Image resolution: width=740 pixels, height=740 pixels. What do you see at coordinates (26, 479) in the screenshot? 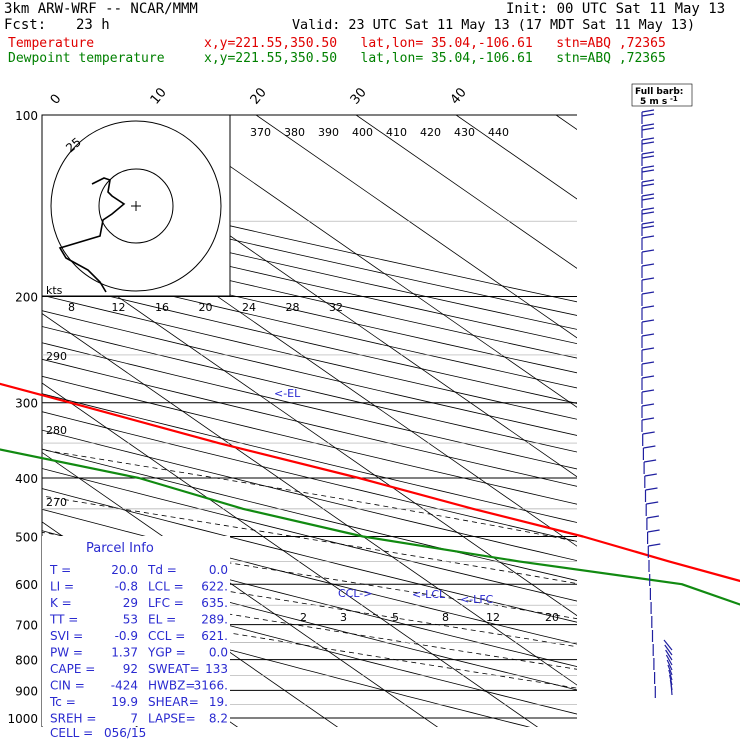
I see `pressure-label-400: 400` at bounding box center [26, 479].